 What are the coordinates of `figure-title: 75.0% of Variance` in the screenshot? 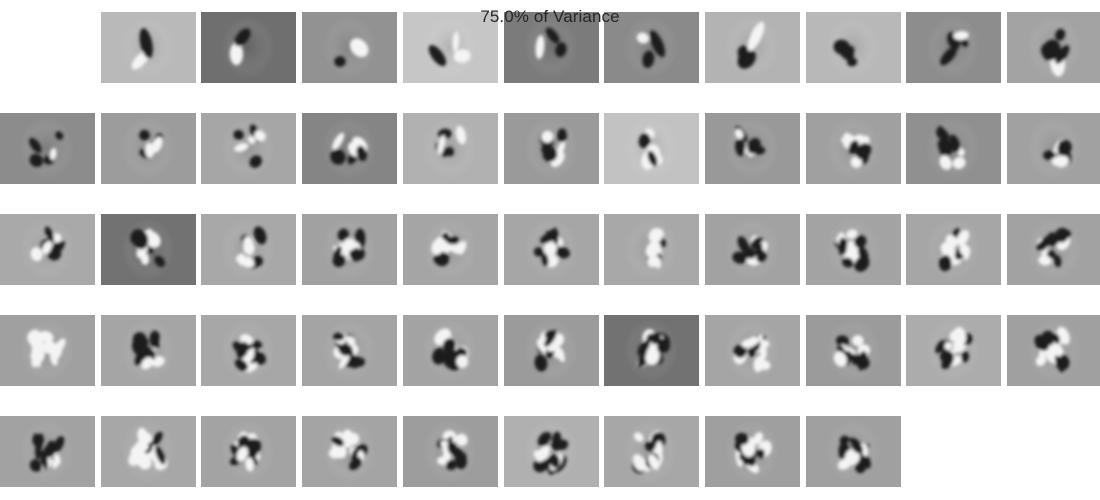 It's located at (550, 16).